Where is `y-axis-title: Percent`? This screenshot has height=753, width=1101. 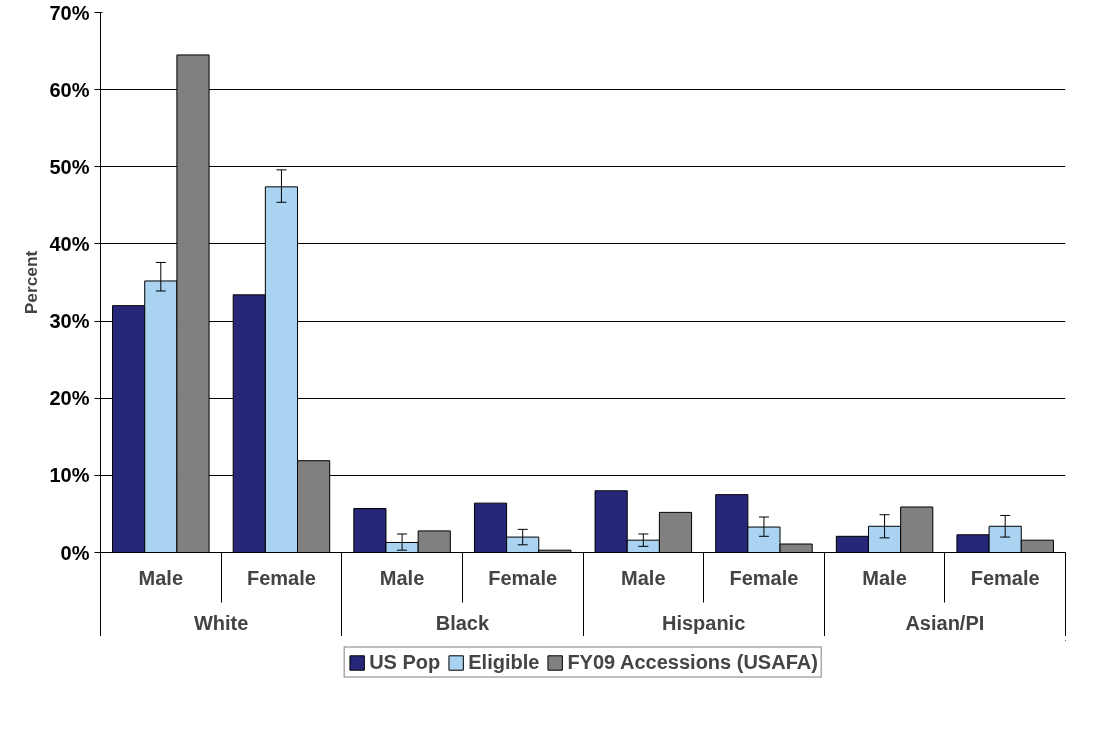 y-axis-title: Percent is located at coordinates (31, 282).